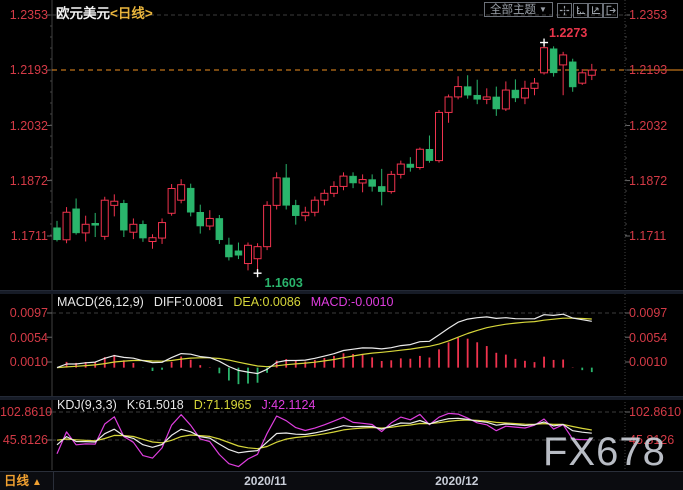 This screenshot has height=490, width=683. Describe the element at coordinates (191, 405) in the screenshot. I see `kdj-header: KDJ(9,3,3) K:61.5018 D:71.1965 J:42.1124` at that location.